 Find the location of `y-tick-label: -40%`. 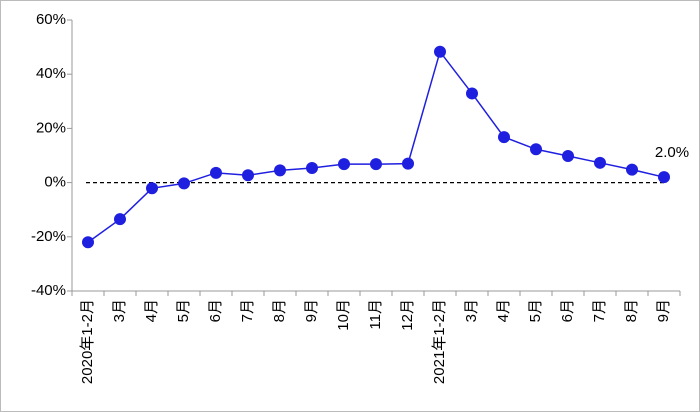

y-tick-label: -40% is located at coordinates (48, 290).